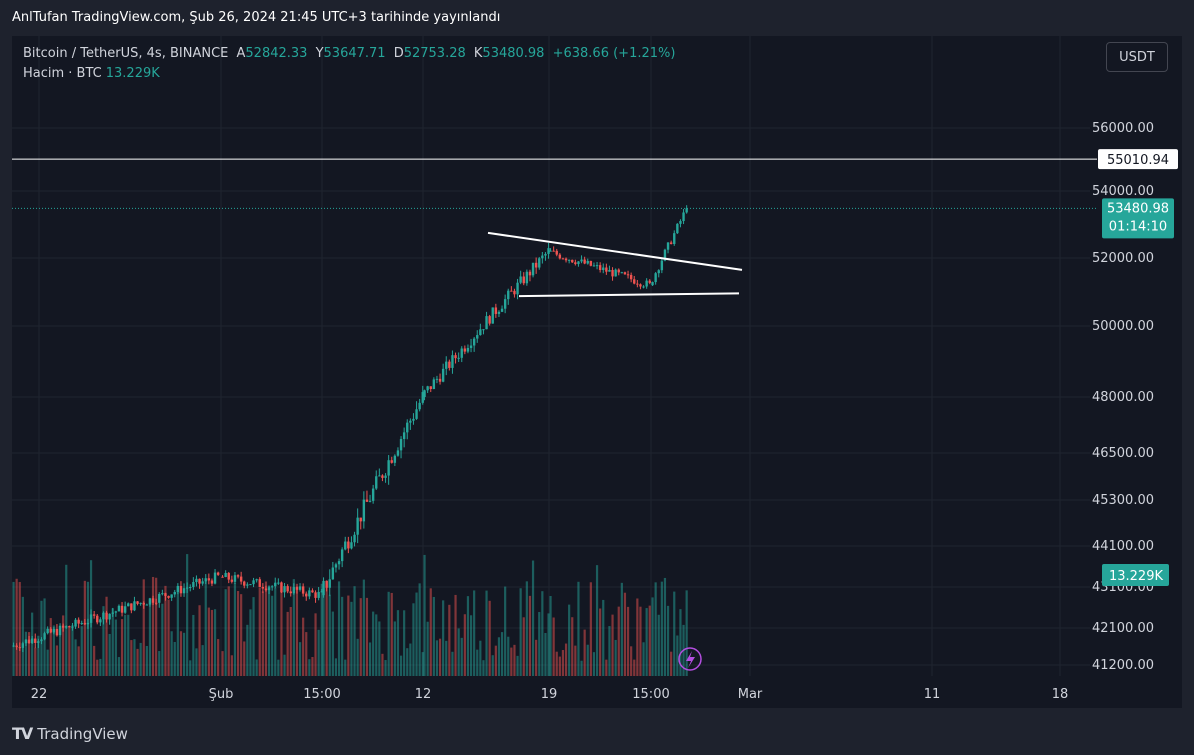 The height and width of the screenshot is (755, 1194). What do you see at coordinates (1123, 326) in the screenshot?
I see `price-tick-label: 50000.00` at bounding box center [1123, 326].